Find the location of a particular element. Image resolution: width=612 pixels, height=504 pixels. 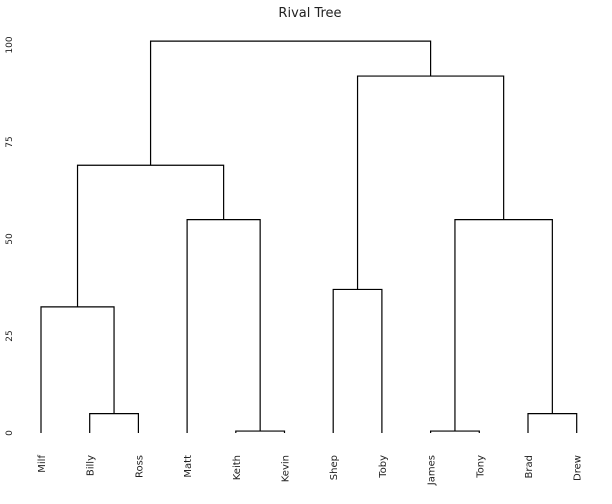

leaf-label: Toby is located at coordinates (383, 467).